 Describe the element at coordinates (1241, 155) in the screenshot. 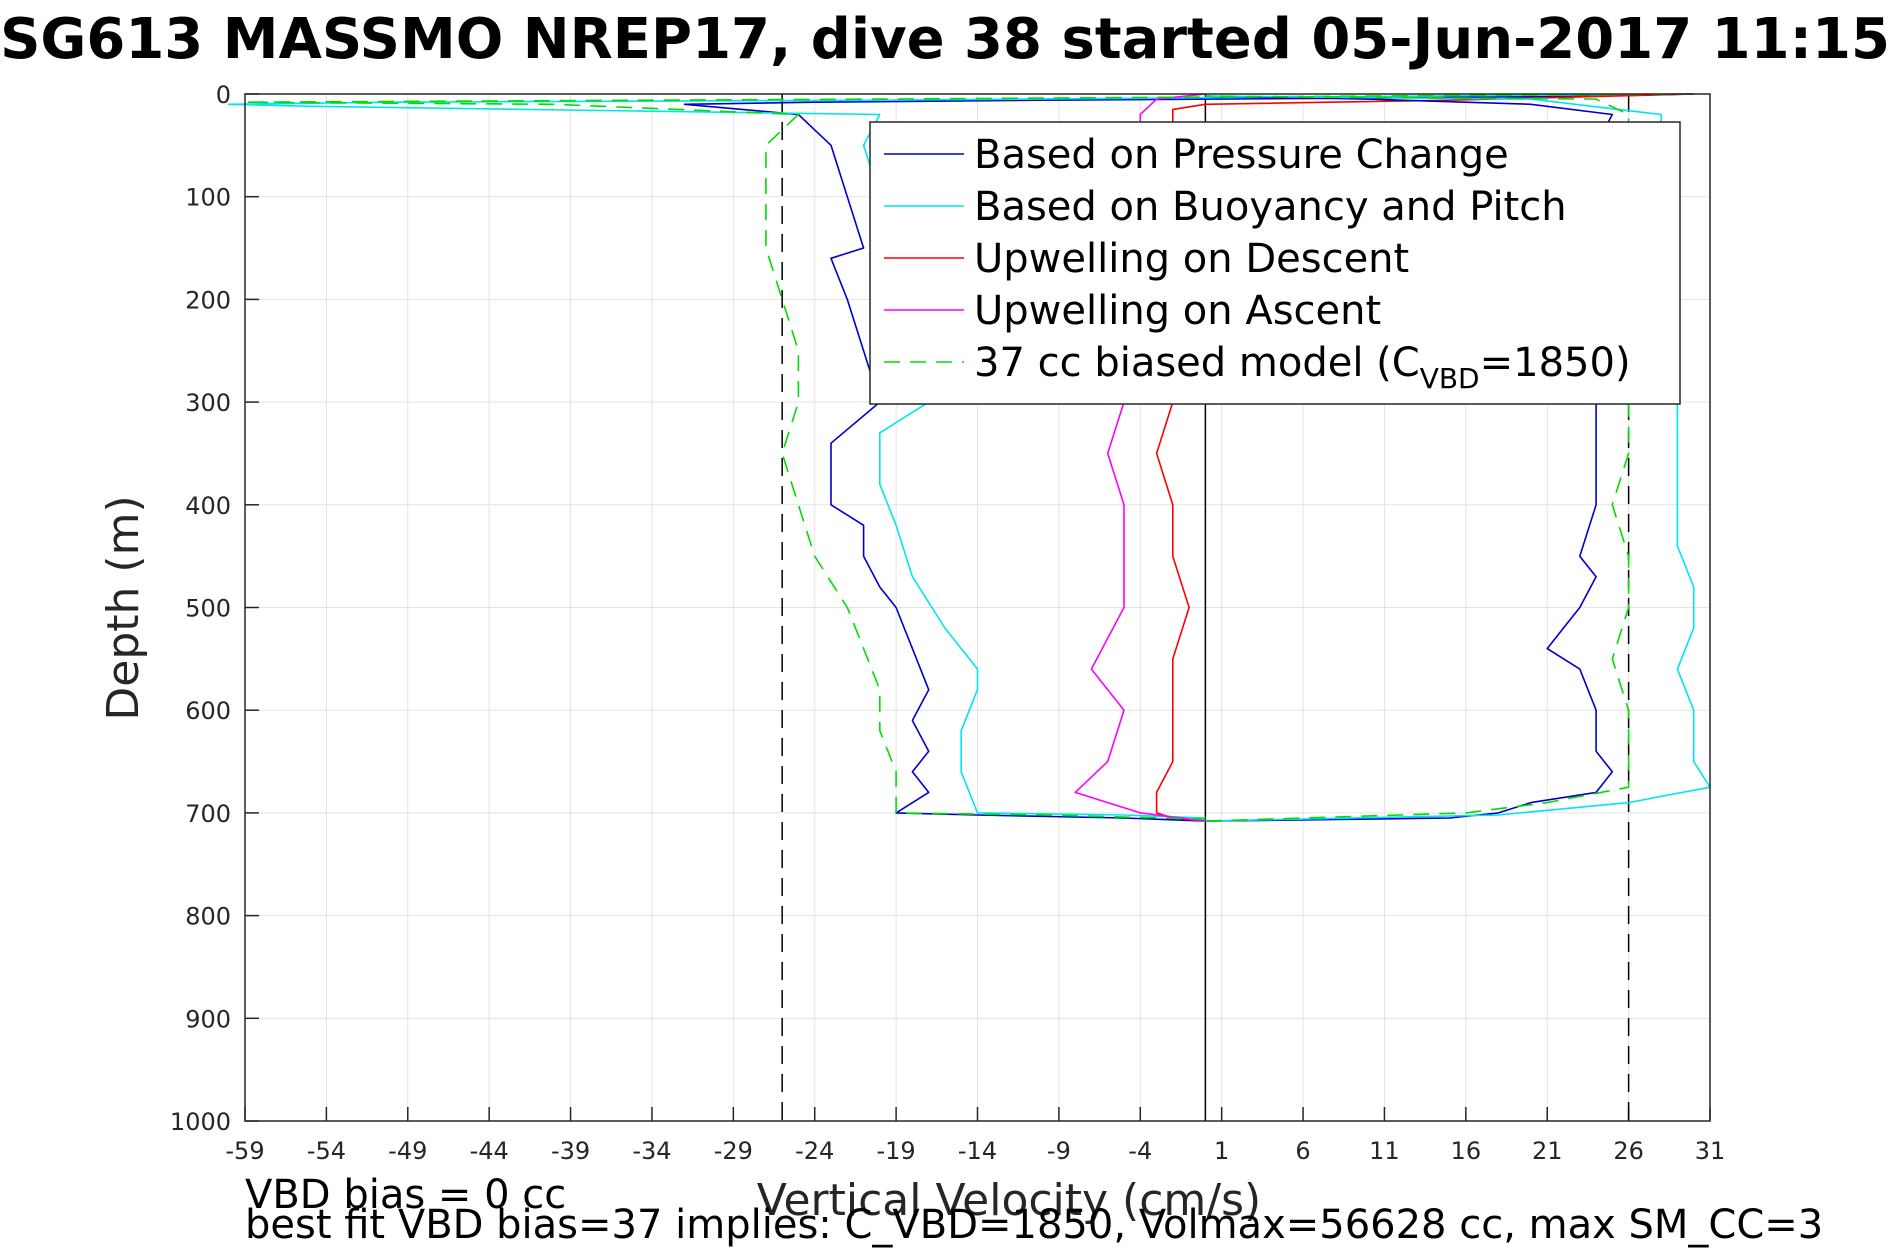

I see `legend-label: Based on Pressure Change` at that location.